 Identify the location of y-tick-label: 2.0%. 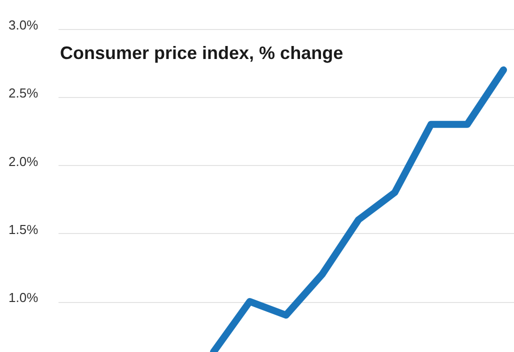
(23, 161).